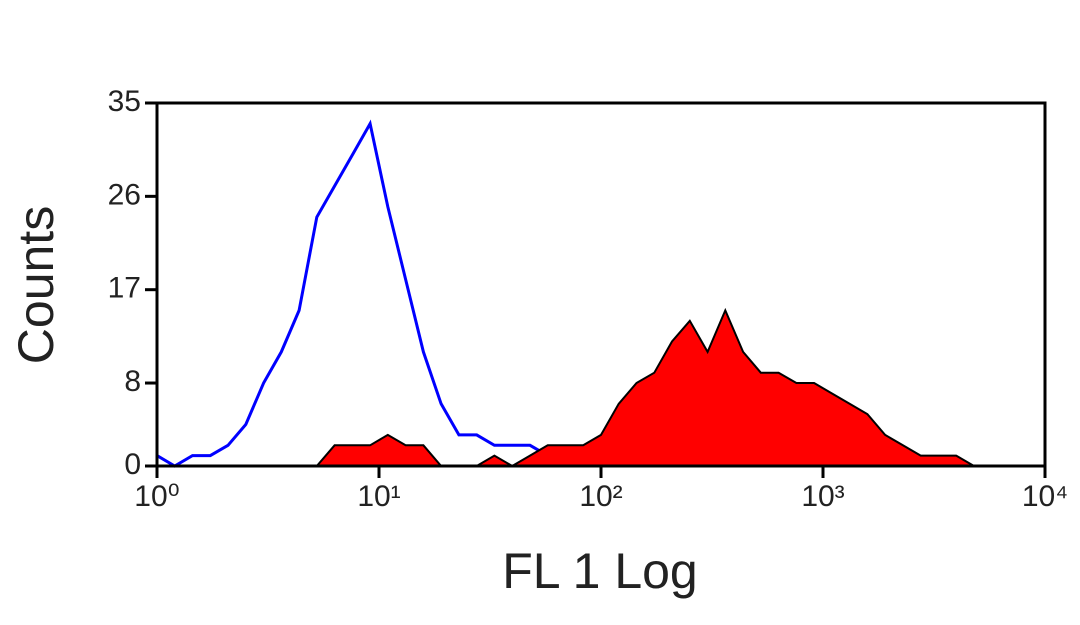  Describe the element at coordinates (132, 464) in the screenshot. I see `y-tick-label: 0` at that location.